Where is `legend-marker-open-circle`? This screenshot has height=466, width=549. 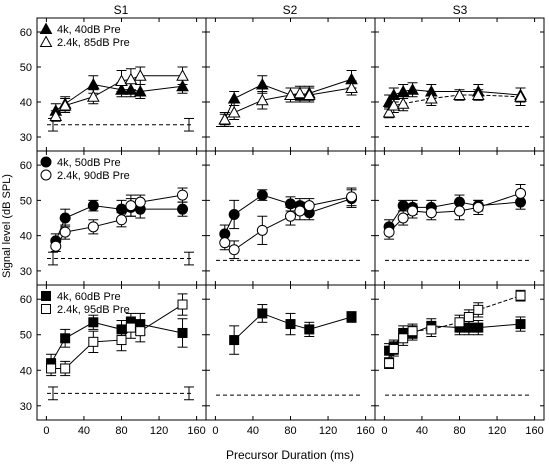
legend-marker-open-circle is located at coordinates (46, 175).